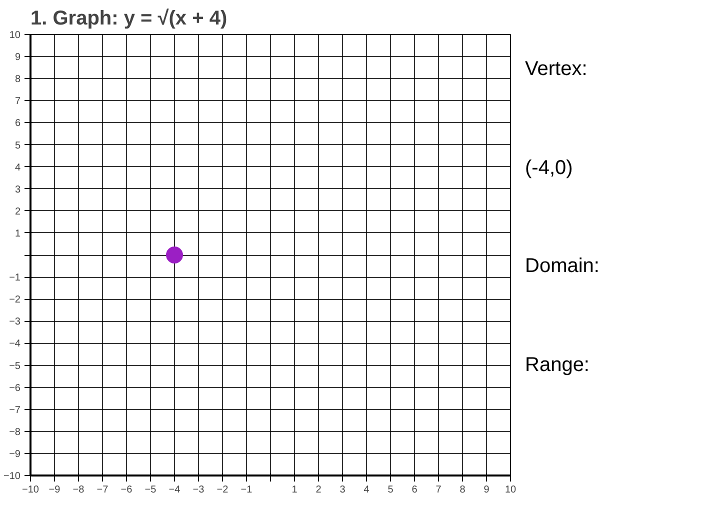 The height and width of the screenshot is (516, 701). I want to click on x-tick-label: 2, so click(319, 490).